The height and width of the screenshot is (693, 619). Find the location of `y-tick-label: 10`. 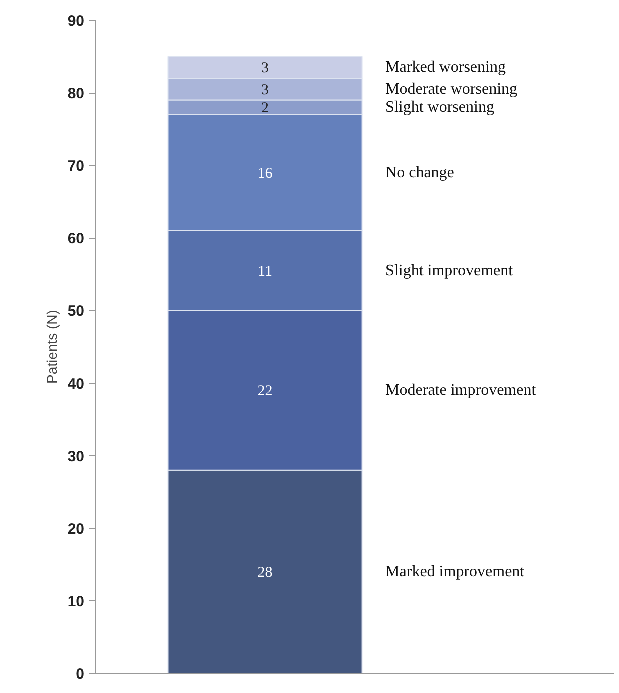

y-tick-label: 10 is located at coordinates (76, 601).